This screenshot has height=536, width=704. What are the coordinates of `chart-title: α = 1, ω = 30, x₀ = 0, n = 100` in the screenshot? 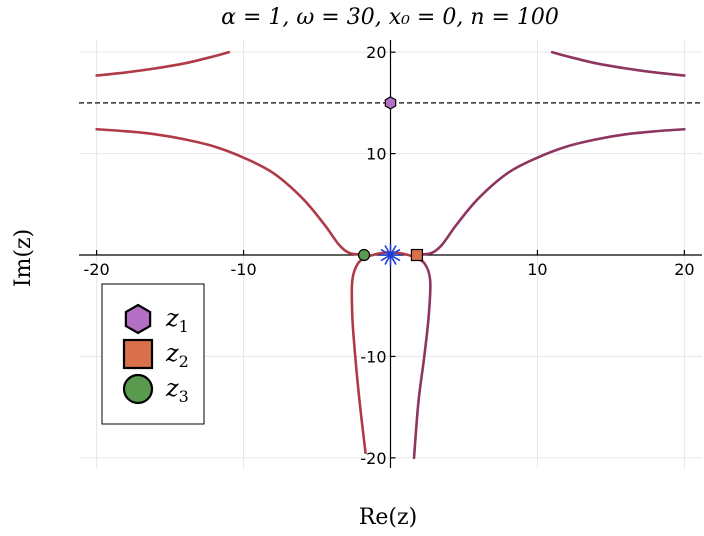 It's located at (390, 17).